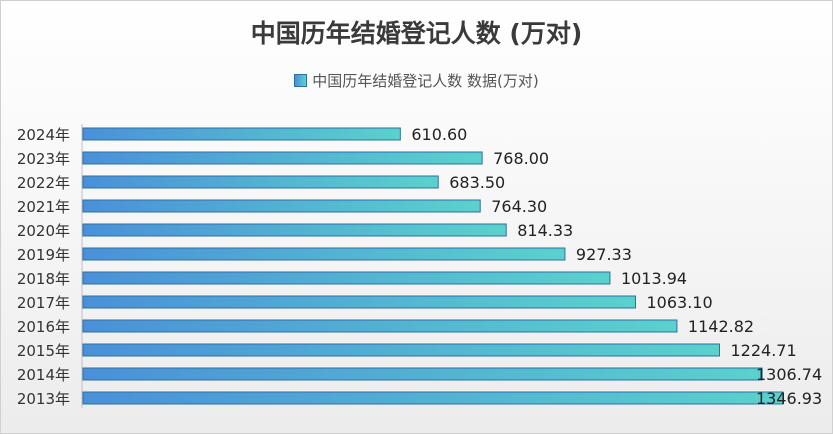  I want to click on y-tick-label: 2016年, so click(43, 327).